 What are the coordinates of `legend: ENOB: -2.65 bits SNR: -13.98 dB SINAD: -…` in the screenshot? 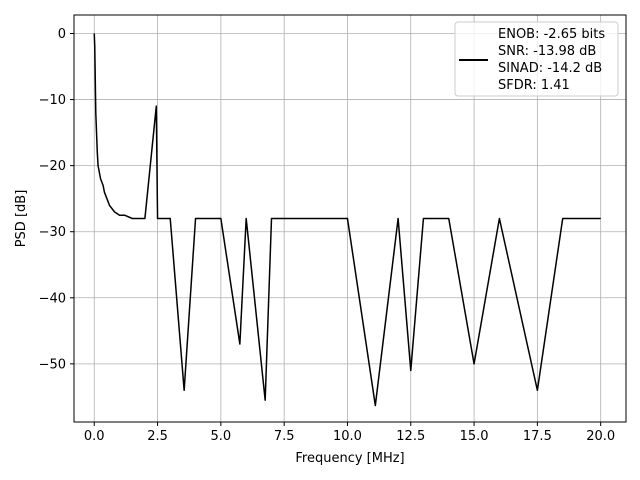 It's located at (536, 59).